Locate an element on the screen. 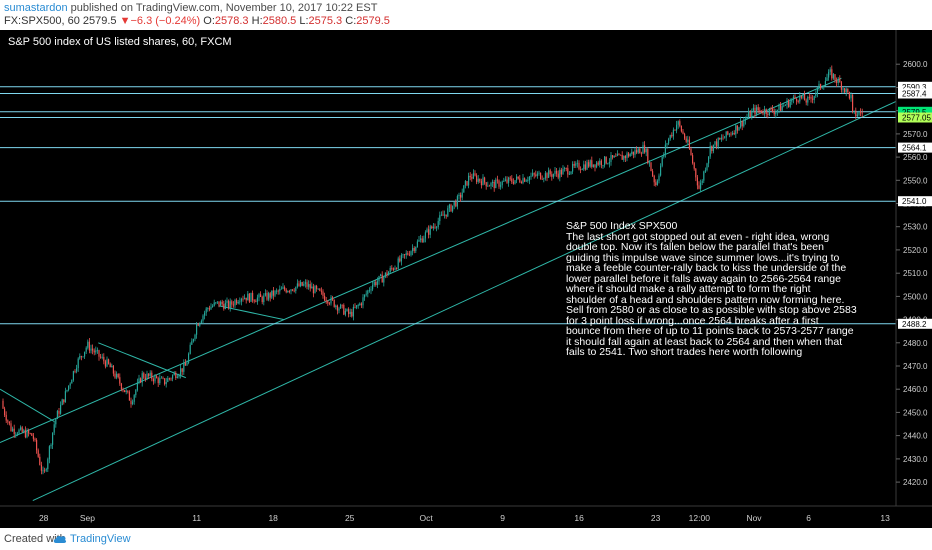  symbol-label: FX:SPX500, 60 is located at coordinates (42, 21).